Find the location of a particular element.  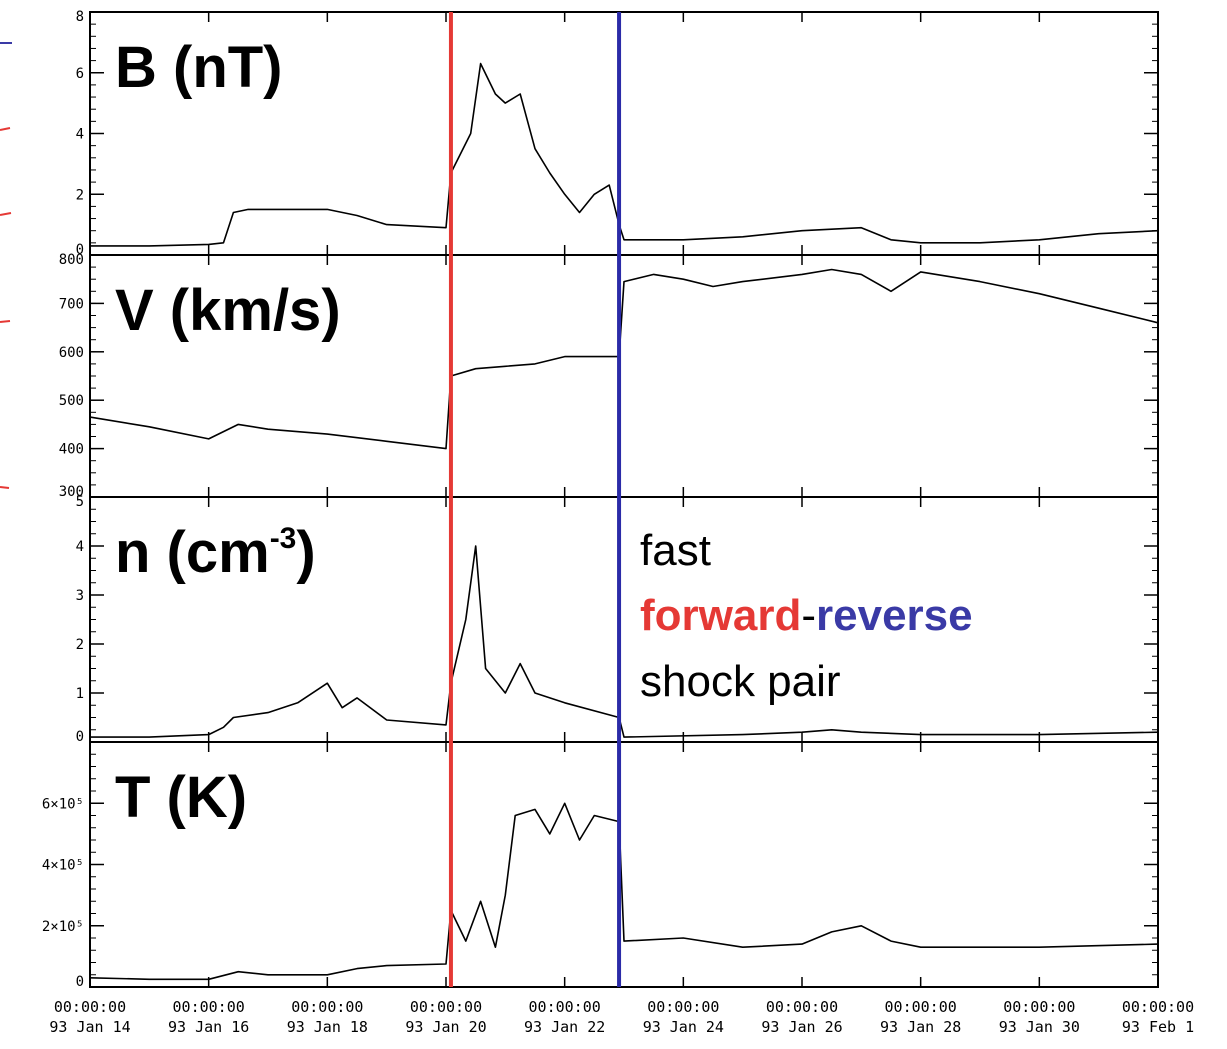

x-tick-date-label: 93 Jan 30 is located at coordinates (1039, 1027).